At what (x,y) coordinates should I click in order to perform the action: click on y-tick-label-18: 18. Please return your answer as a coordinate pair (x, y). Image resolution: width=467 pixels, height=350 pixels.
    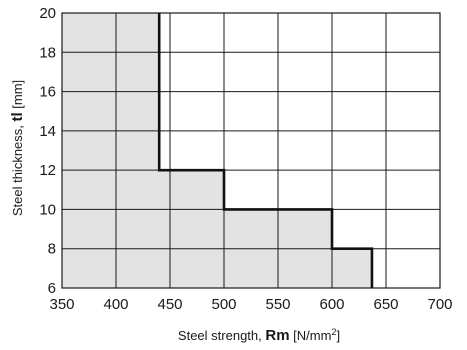
    Looking at the image, I should click on (47, 52).